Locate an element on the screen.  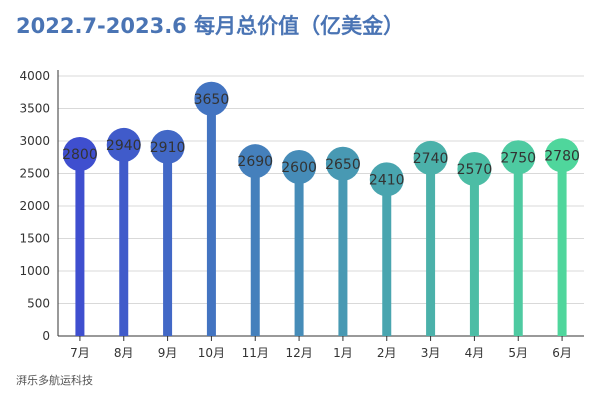
x-tick-label: 12月 is located at coordinates (298, 353).